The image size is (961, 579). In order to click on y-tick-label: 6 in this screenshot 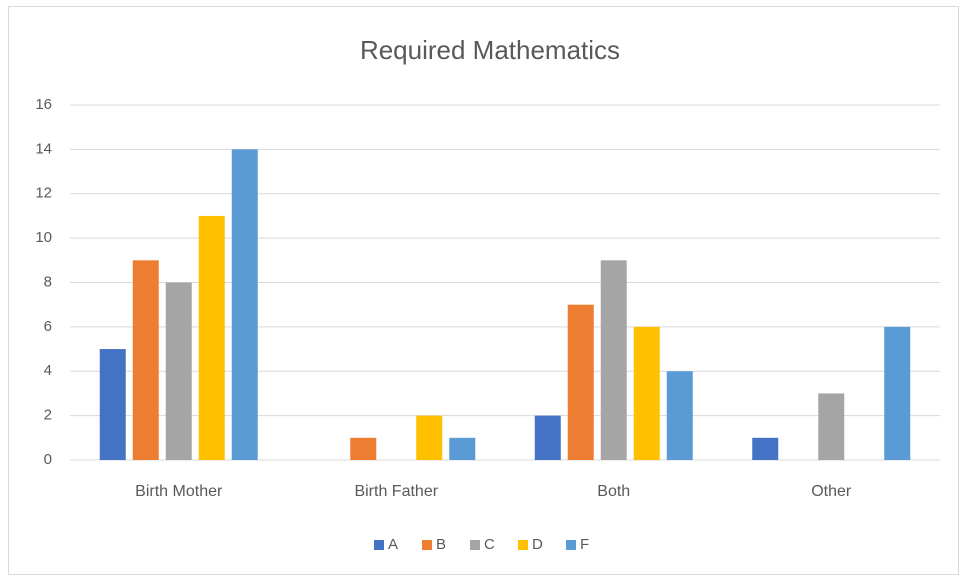, I will do `click(48, 326)`.